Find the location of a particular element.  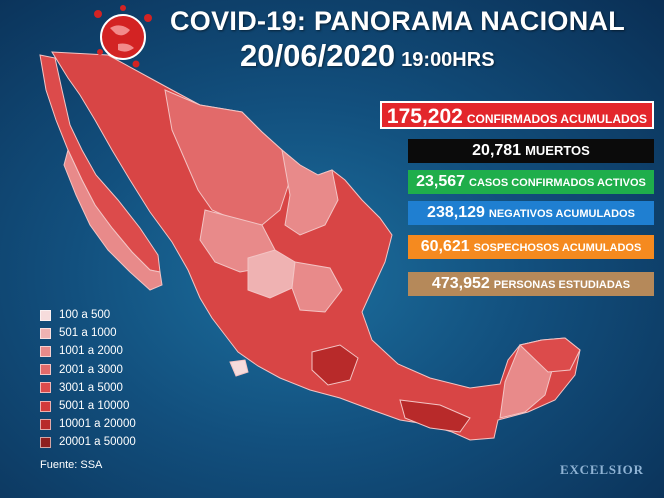

legend-item: 501 a 1000 is located at coordinates (88, 333).